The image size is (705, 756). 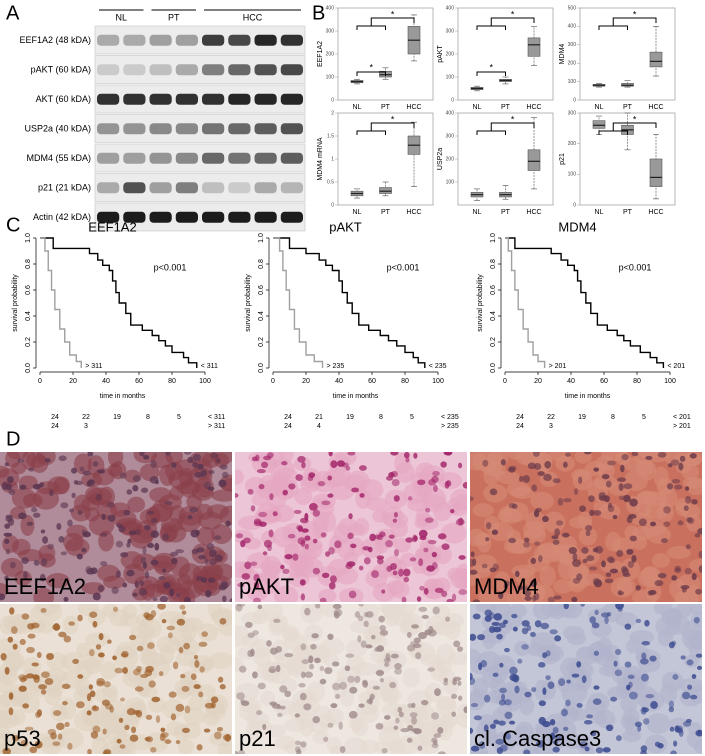 What do you see at coordinates (357, 212) in the screenshot?
I see `x-tick-label: NL` at bounding box center [357, 212].